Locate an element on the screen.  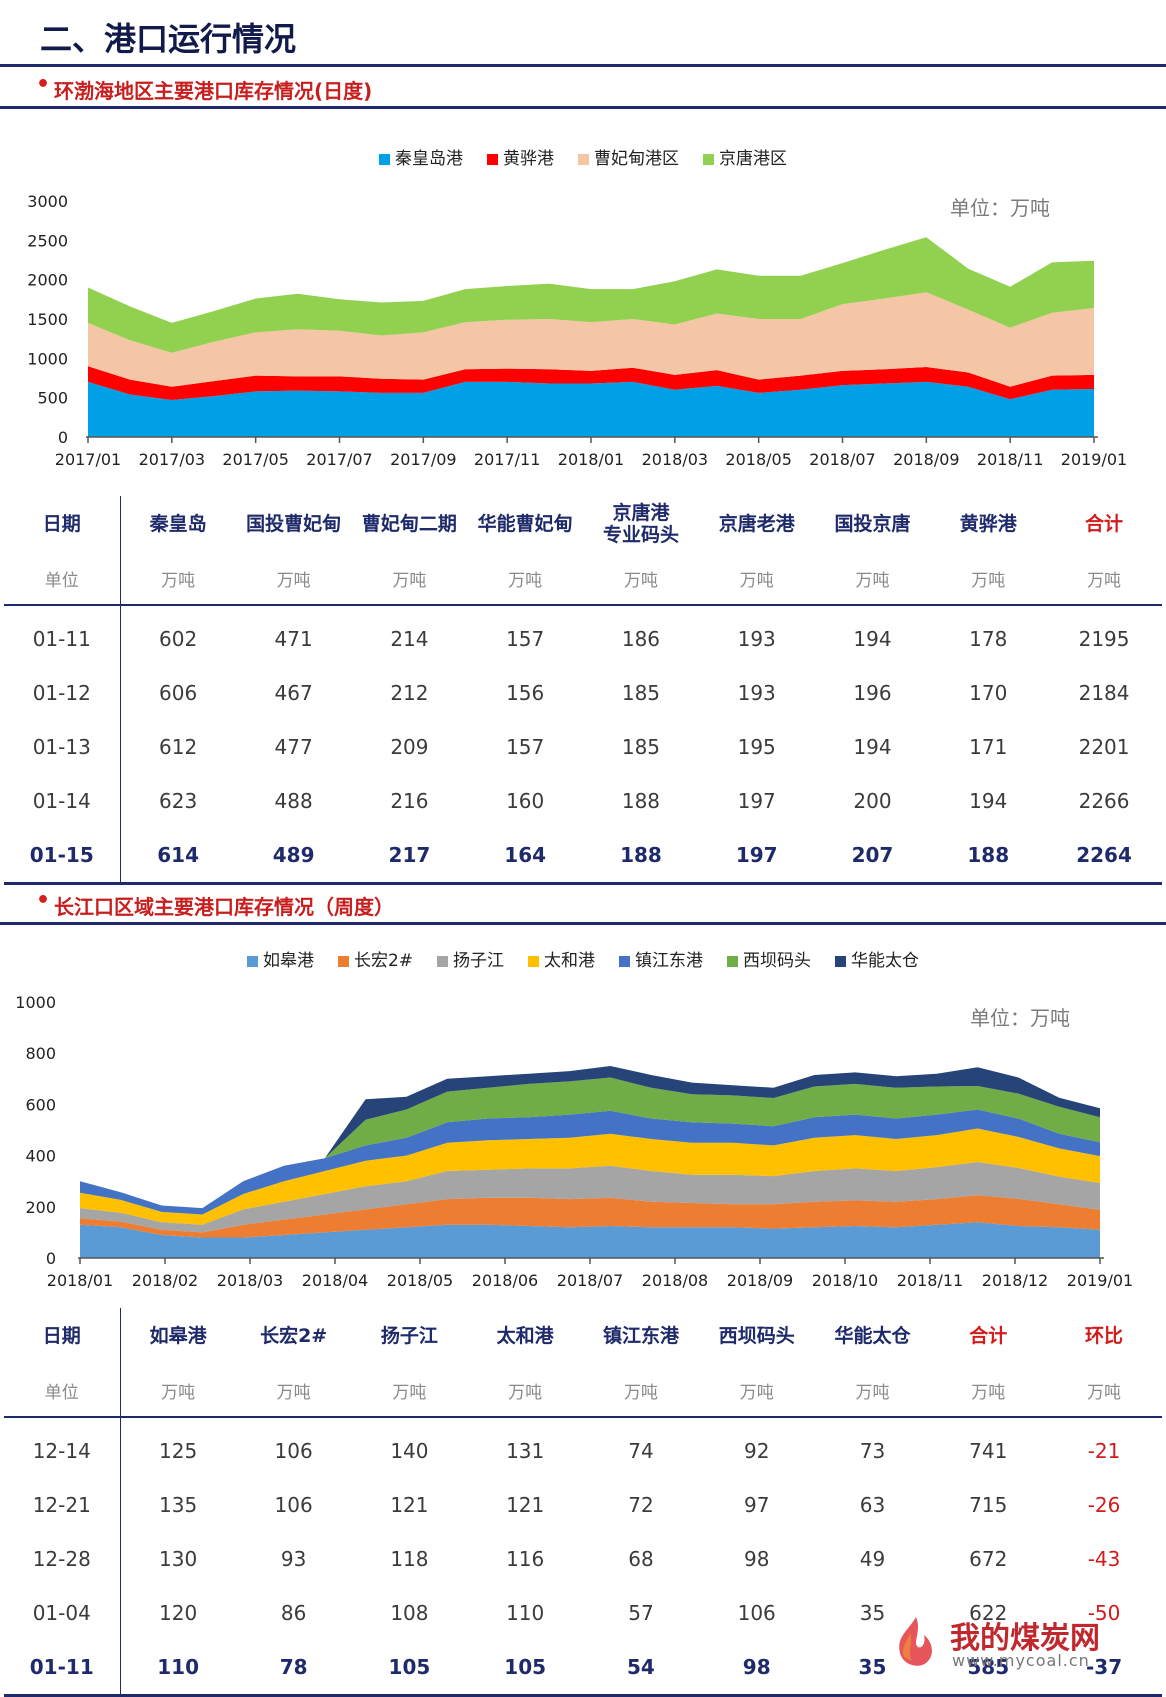
table-row: 01-14 623 488 216 160 188 197 200 194 2266 is located at coordinates (583, 801).